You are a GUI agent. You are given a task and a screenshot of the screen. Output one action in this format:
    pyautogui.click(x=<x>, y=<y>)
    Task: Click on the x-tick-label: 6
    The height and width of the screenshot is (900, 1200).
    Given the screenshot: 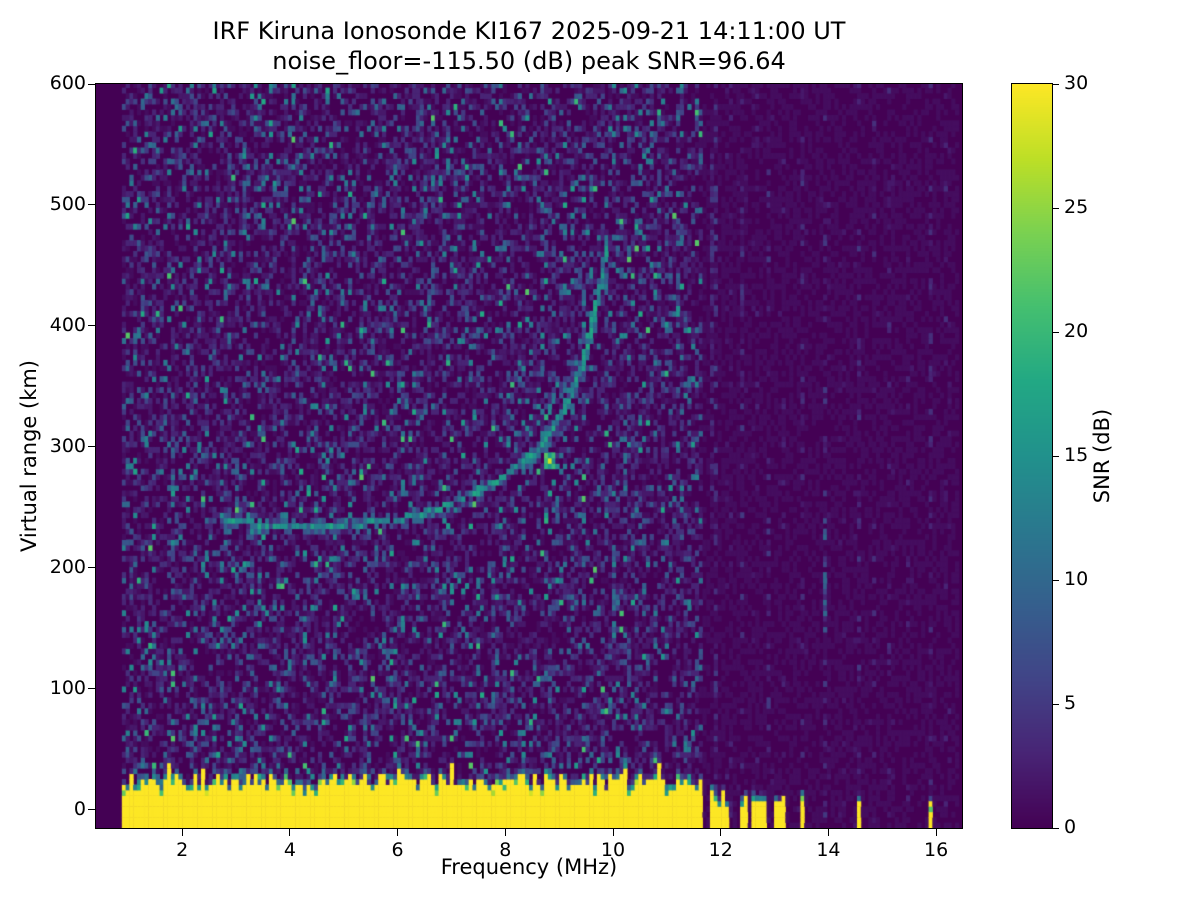 What is the action you would take?
    pyautogui.click(x=397, y=850)
    